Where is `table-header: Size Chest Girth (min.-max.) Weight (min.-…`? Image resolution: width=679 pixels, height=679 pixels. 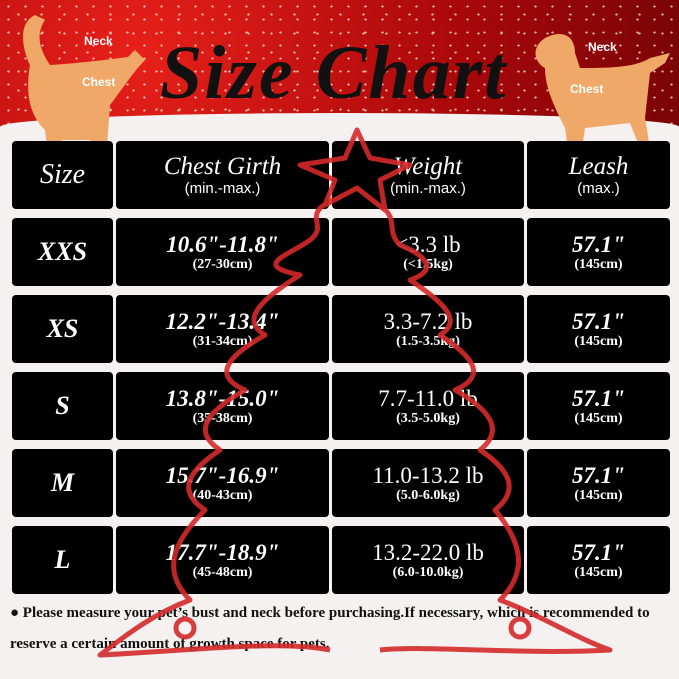 table-header: Size Chest Girth (min.-max.) Weight (min.-… is located at coordinates (341, 175).